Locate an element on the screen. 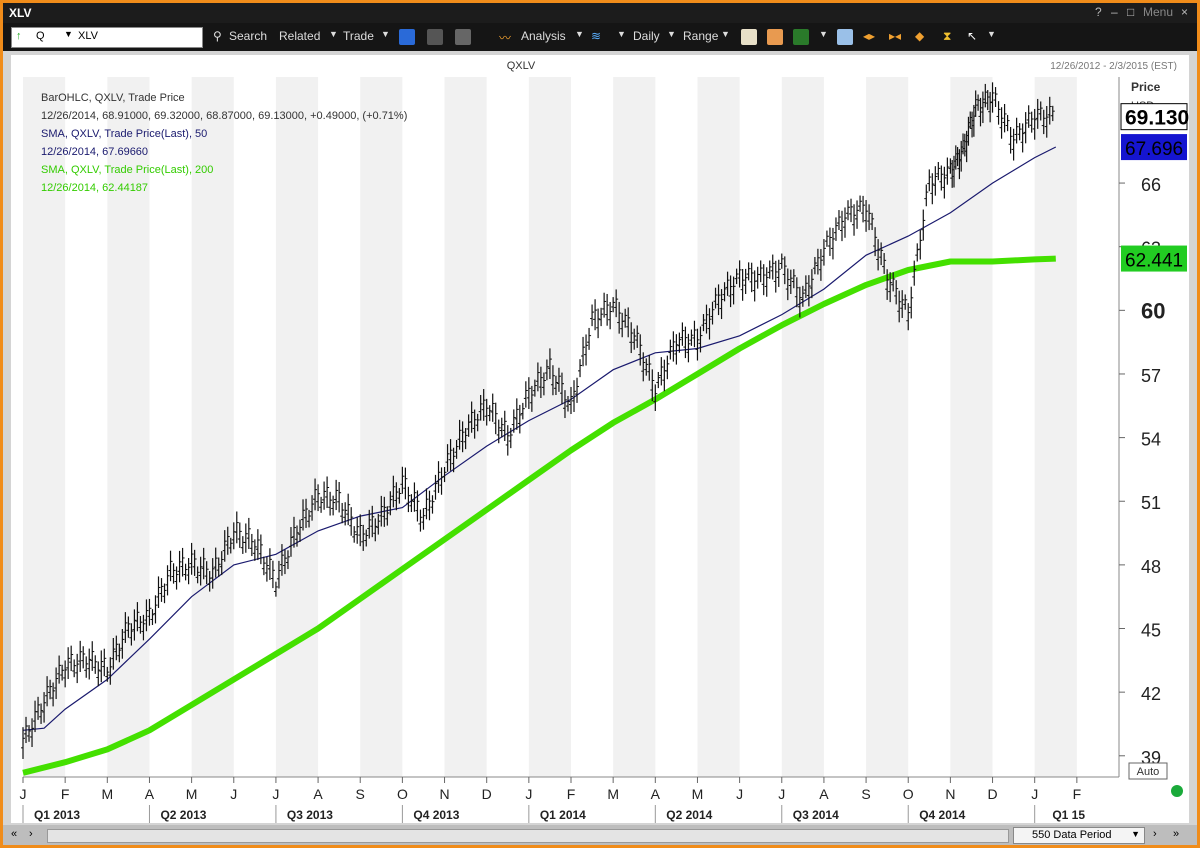 The width and height of the screenshot is (1200, 848). search-icon: ⚲ is located at coordinates (217, 36).